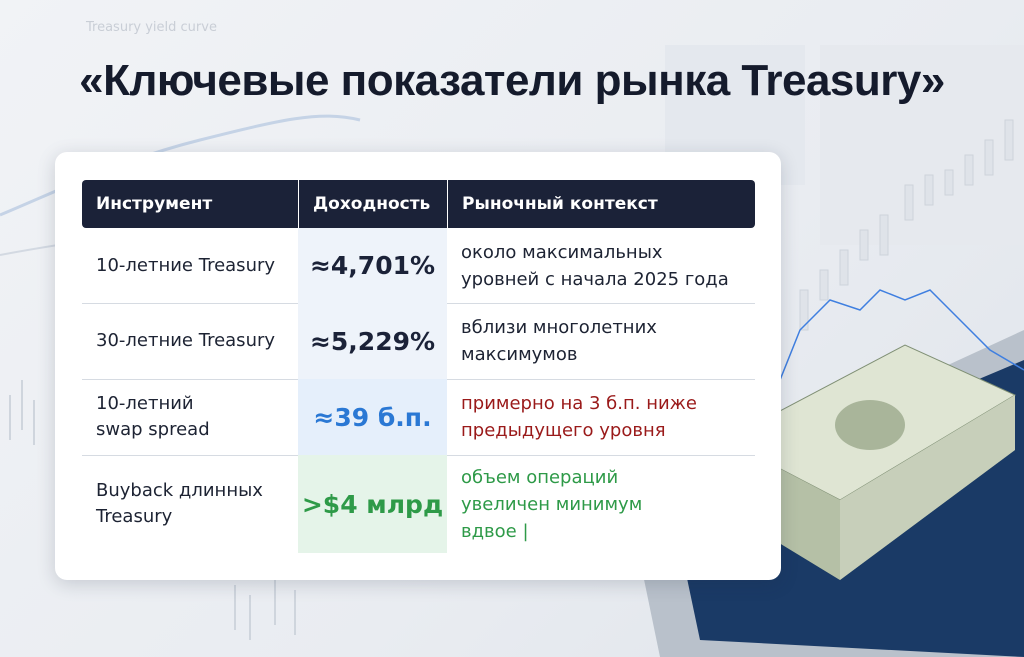 This screenshot has height=657, width=1024. Describe the element at coordinates (134, 516) in the screenshot. I see `text-line: Treasury` at that location.